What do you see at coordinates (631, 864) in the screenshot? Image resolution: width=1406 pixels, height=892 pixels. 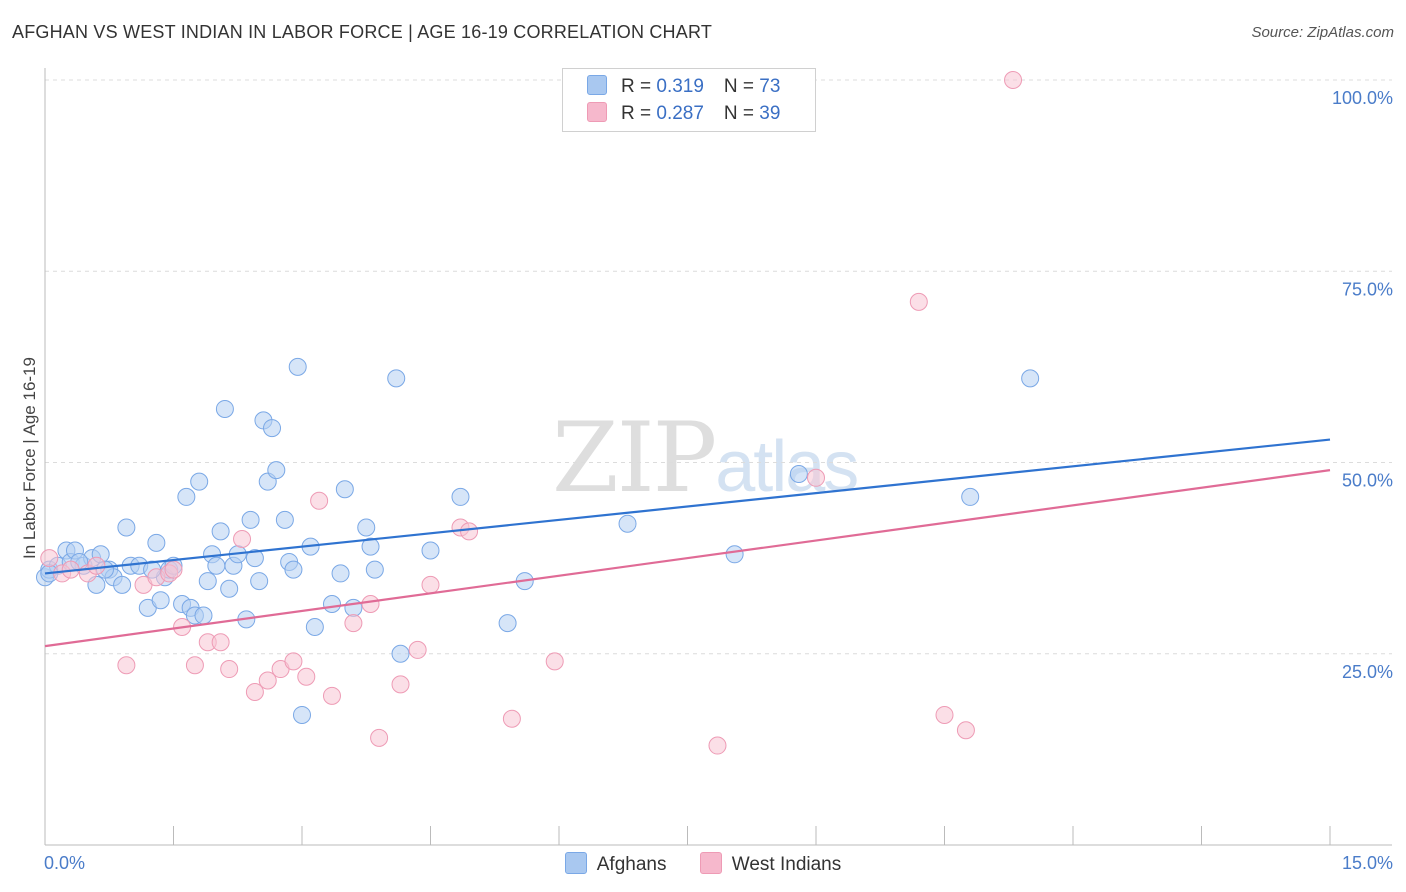 I see `legend-label: Afghans` at bounding box center [631, 864].